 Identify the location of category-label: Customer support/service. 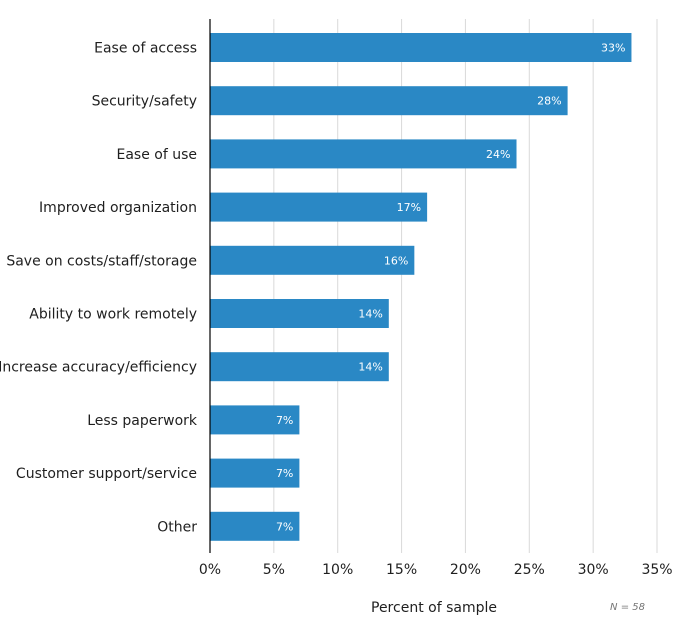
(106, 474).